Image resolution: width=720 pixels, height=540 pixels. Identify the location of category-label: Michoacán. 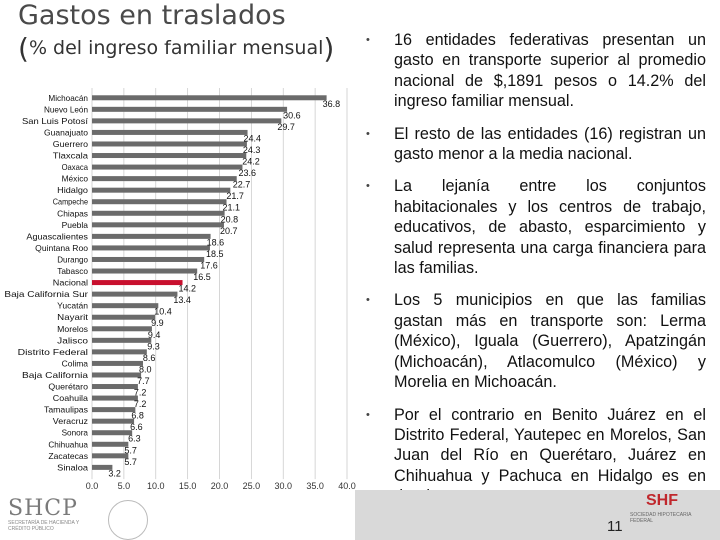
(68, 98).